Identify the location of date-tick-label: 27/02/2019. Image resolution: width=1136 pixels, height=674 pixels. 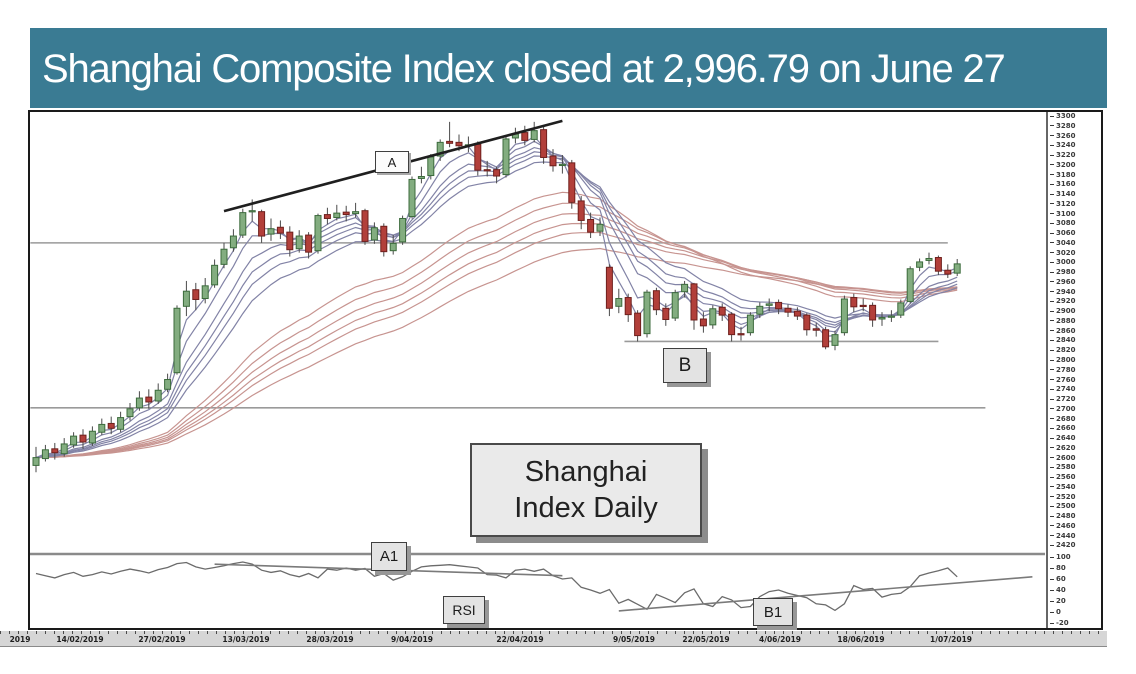
(162, 639).